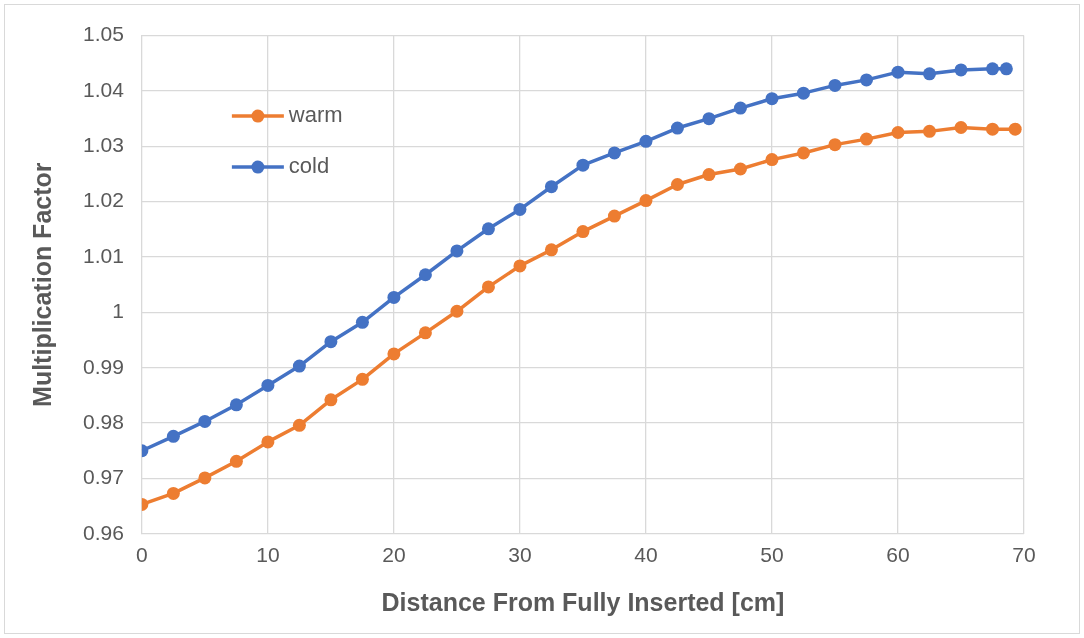  Describe the element at coordinates (583, 601) in the screenshot. I see `x-axis-title: Distance From Fully Inserted [cm]` at that location.